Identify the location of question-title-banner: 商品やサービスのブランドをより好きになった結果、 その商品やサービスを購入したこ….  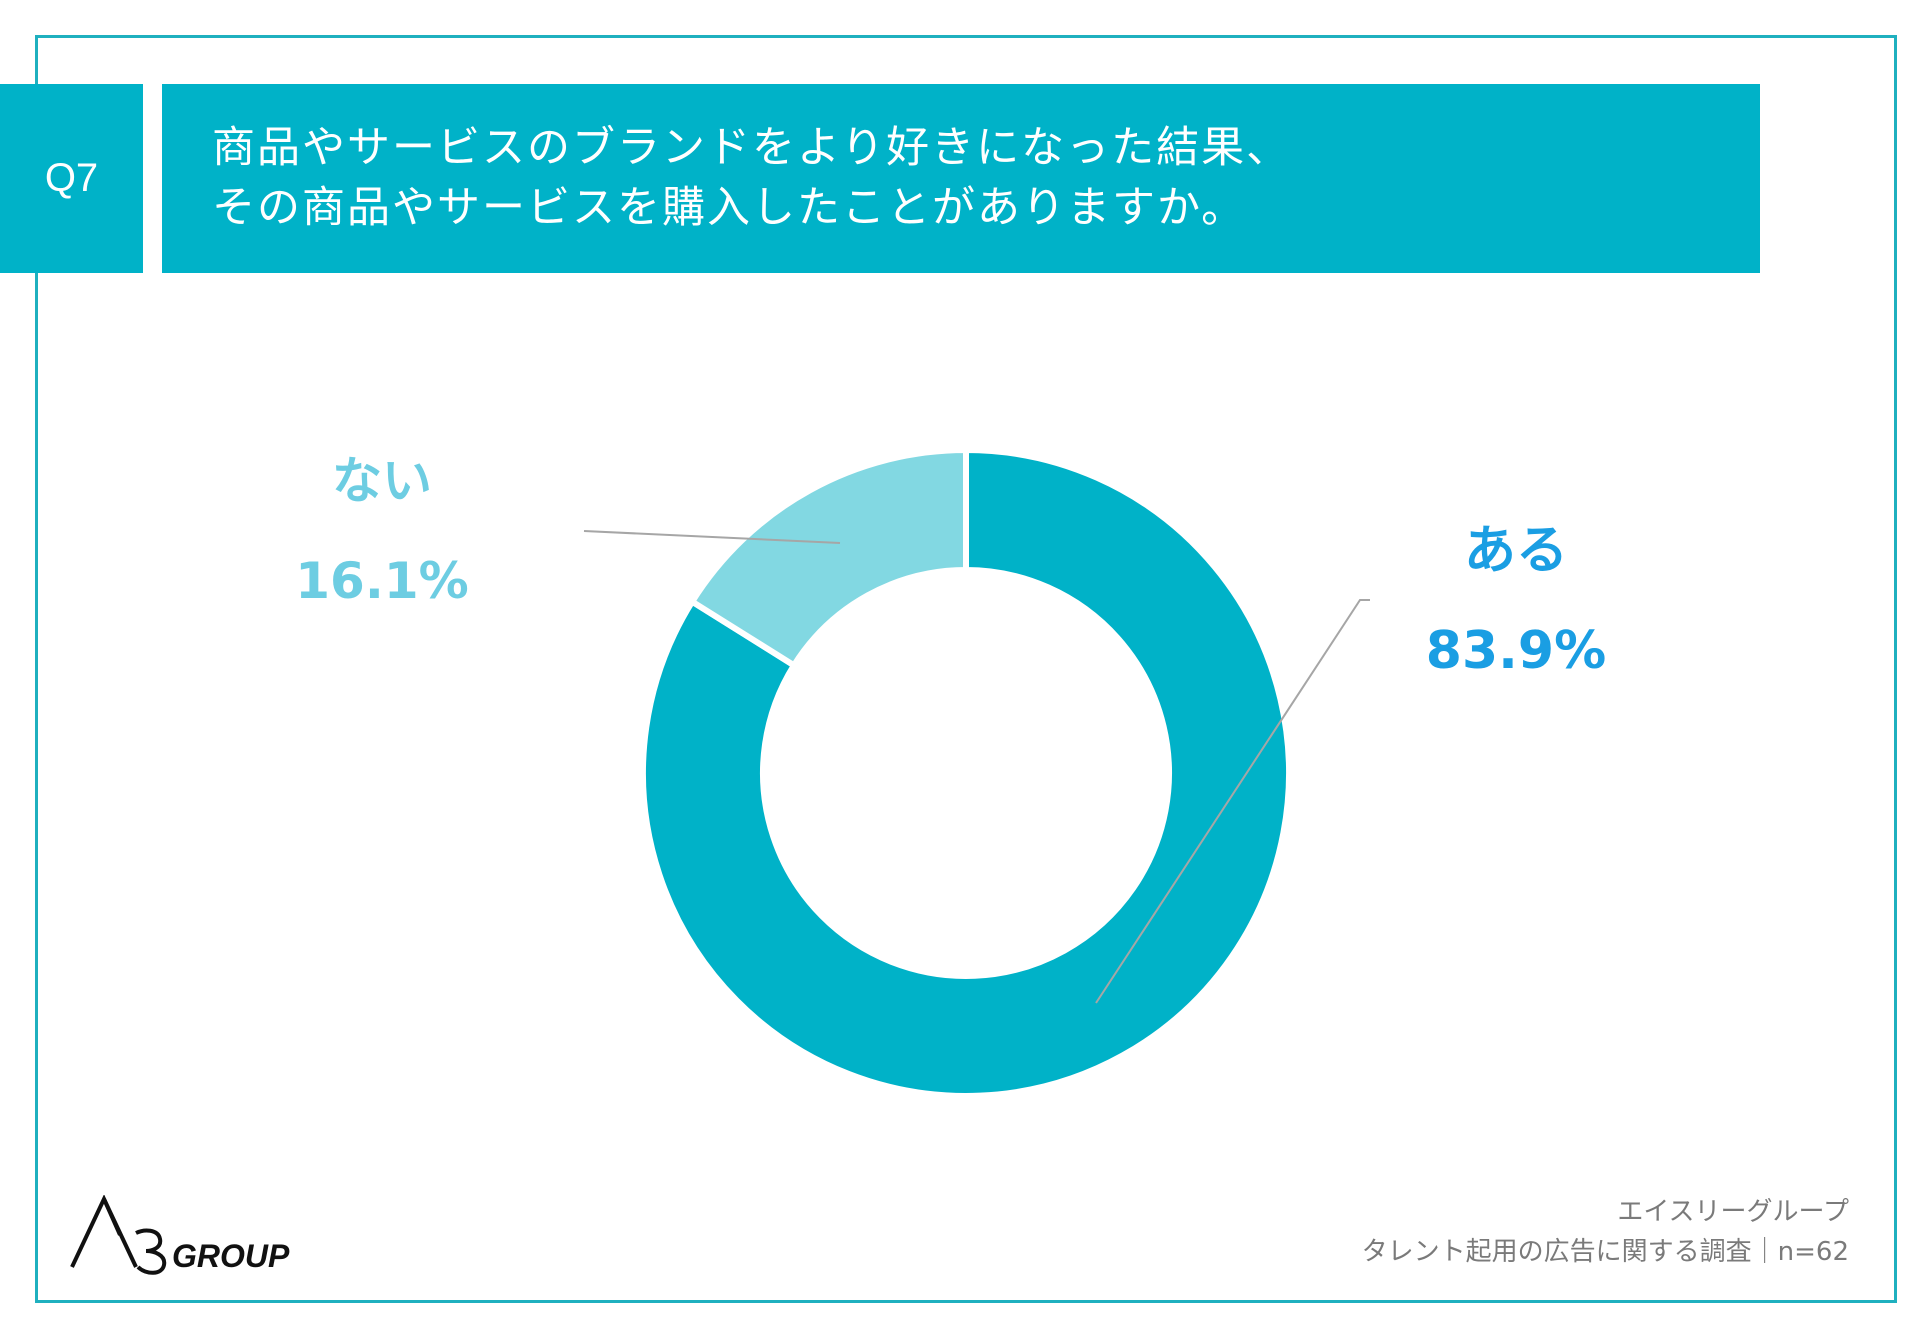
(961, 178).